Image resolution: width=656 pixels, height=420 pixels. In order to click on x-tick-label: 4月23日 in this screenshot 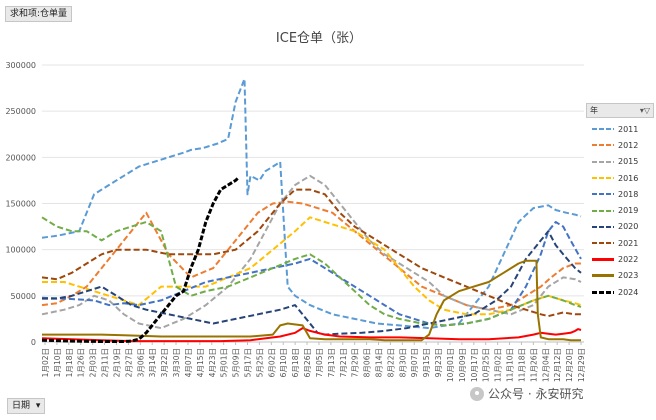, I will do `click(212, 362)`.